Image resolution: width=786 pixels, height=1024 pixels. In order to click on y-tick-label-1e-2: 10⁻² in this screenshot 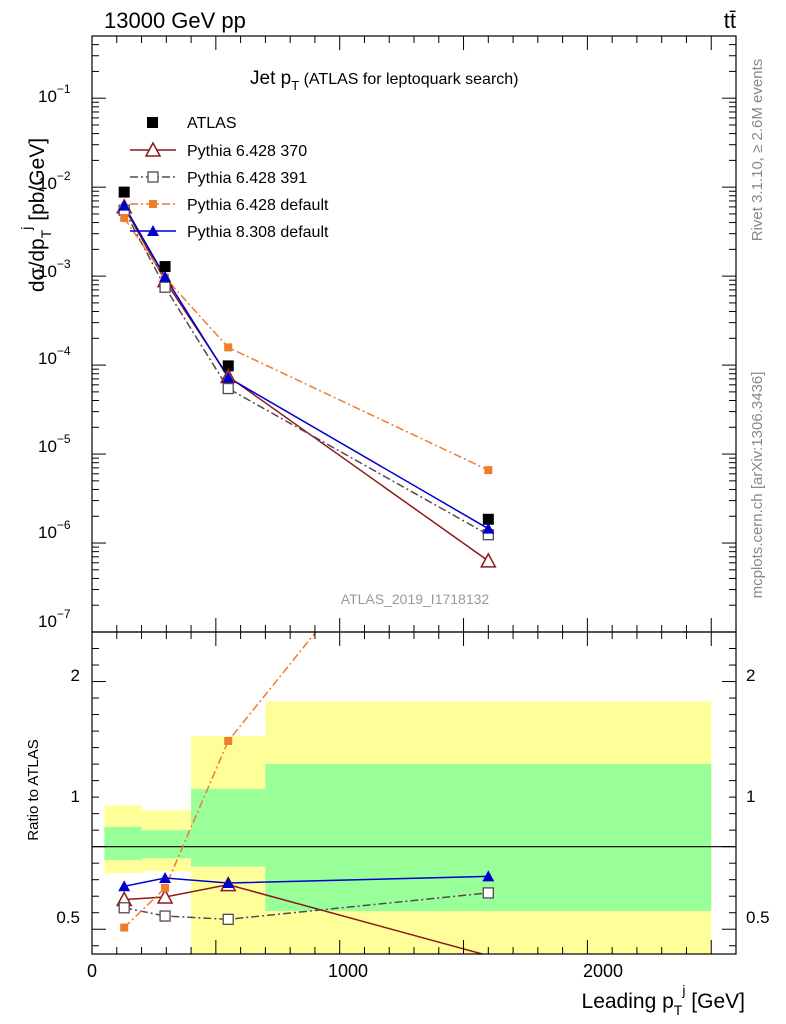, I will do `click(54, 181)`.